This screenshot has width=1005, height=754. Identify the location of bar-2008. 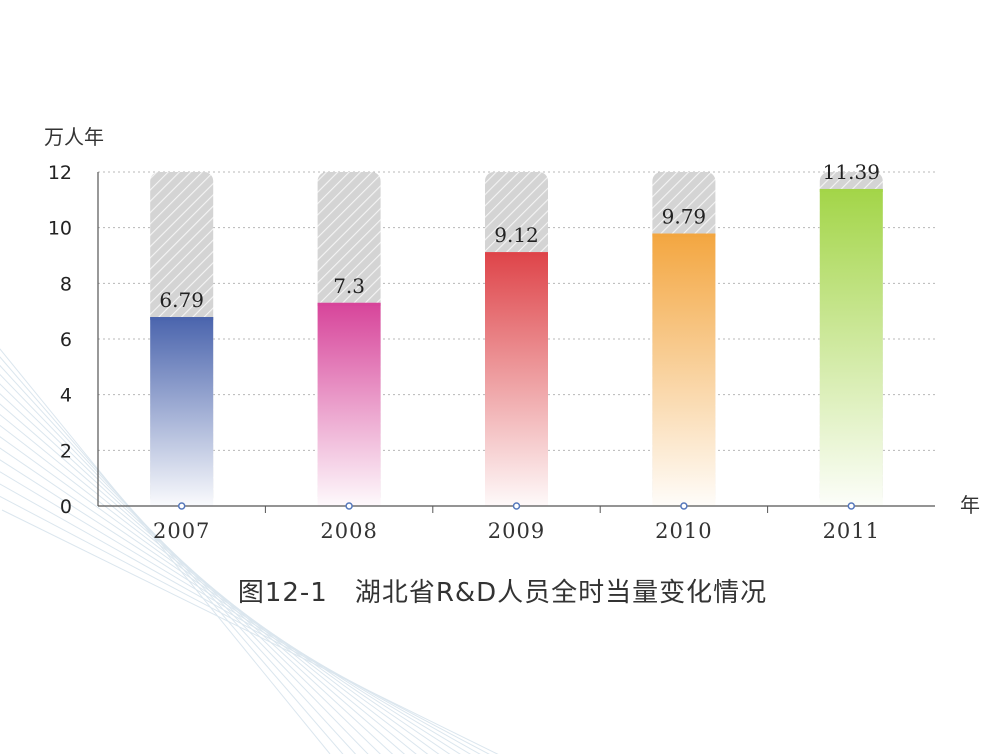
(349, 404).